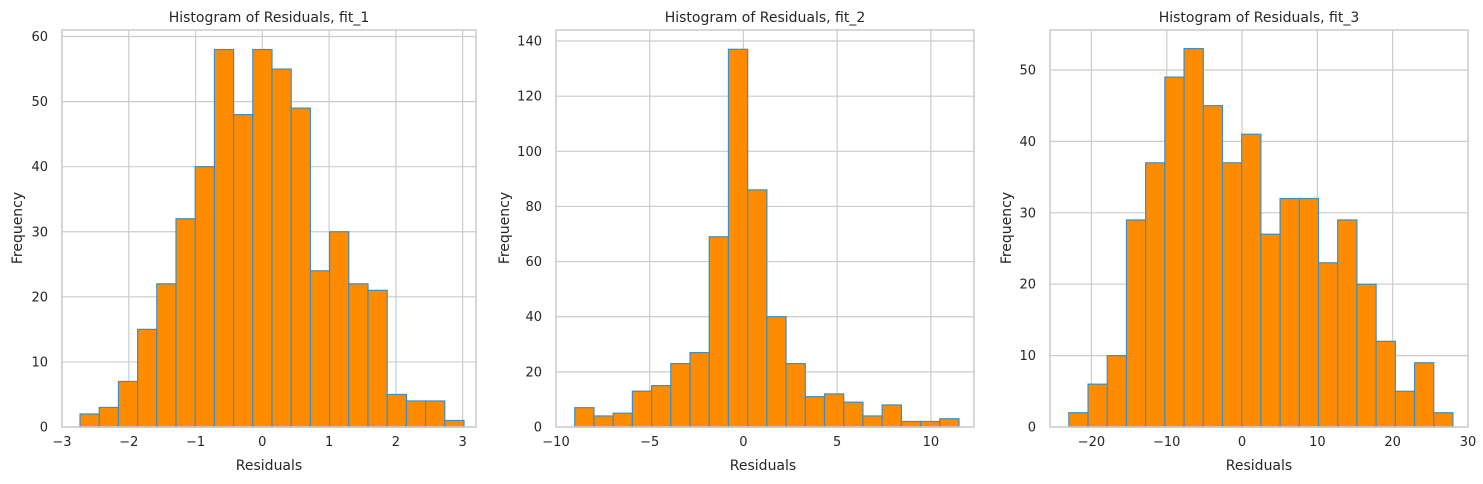 The width and height of the screenshot is (1483, 484). What do you see at coordinates (269, 18) in the screenshot?
I see `chart-title-fit-1: Histogram of Residuals, fit_1` at bounding box center [269, 18].